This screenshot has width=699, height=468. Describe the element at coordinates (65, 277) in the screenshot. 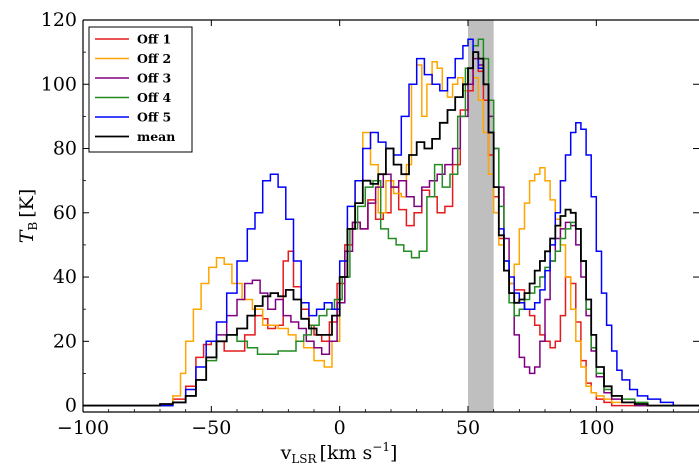

I see `y-tick-label: 40` at that location.